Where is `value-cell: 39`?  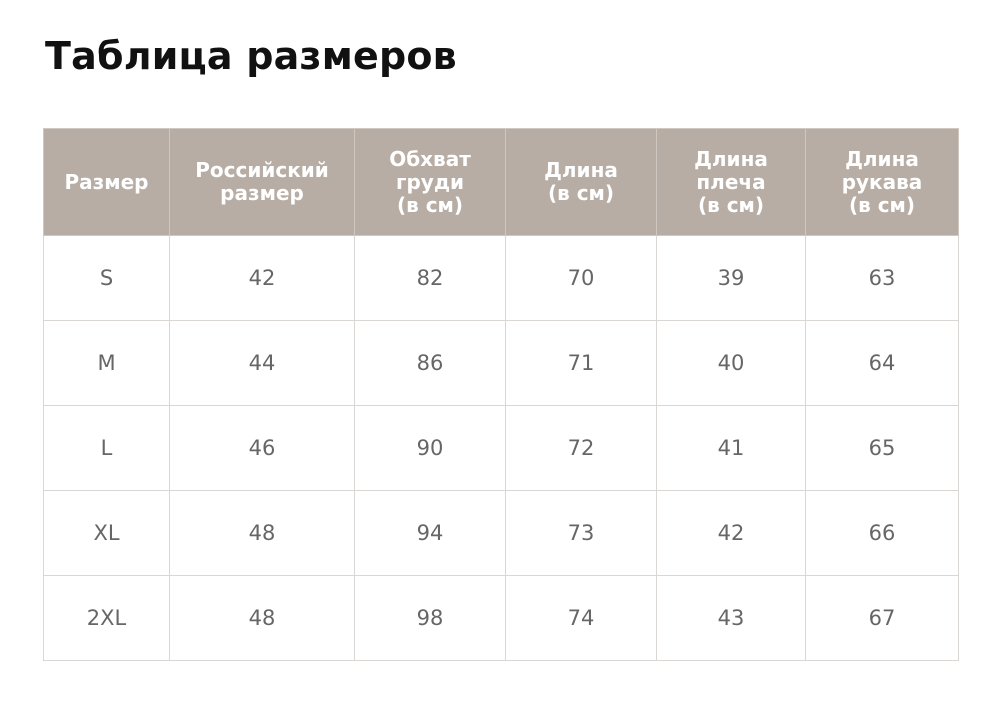 value-cell: 39 is located at coordinates (731, 278).